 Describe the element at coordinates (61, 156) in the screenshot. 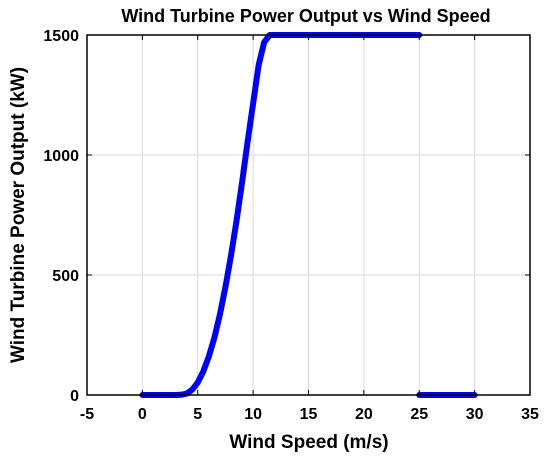

I see `y-tick-label: 1000` at that location.